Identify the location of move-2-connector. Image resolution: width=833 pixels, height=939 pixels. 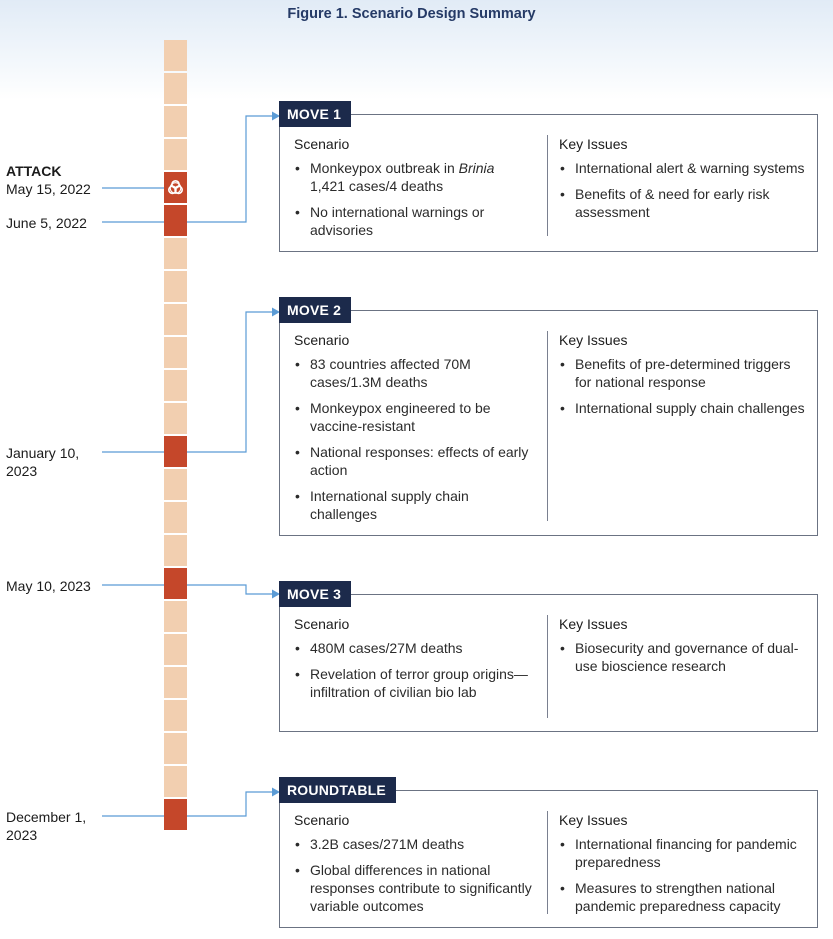
(188, 382).